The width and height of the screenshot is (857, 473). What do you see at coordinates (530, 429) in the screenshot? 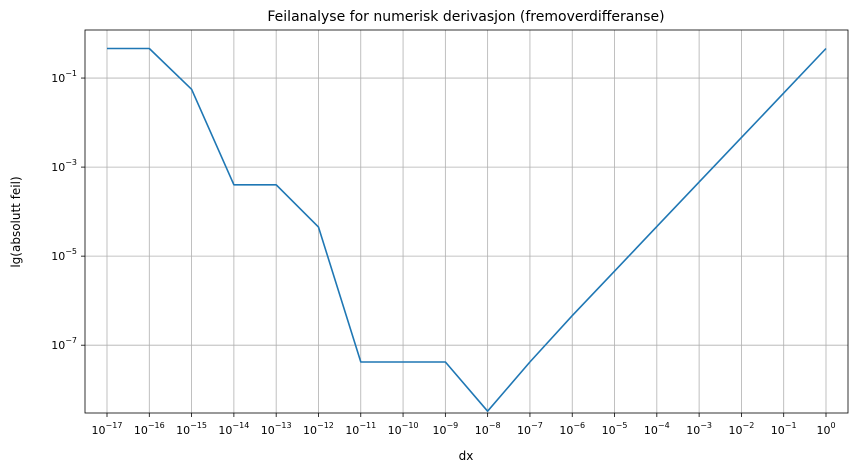
I see `x-tick-label: 10⁻⁷` at bounding box center [530, 429].